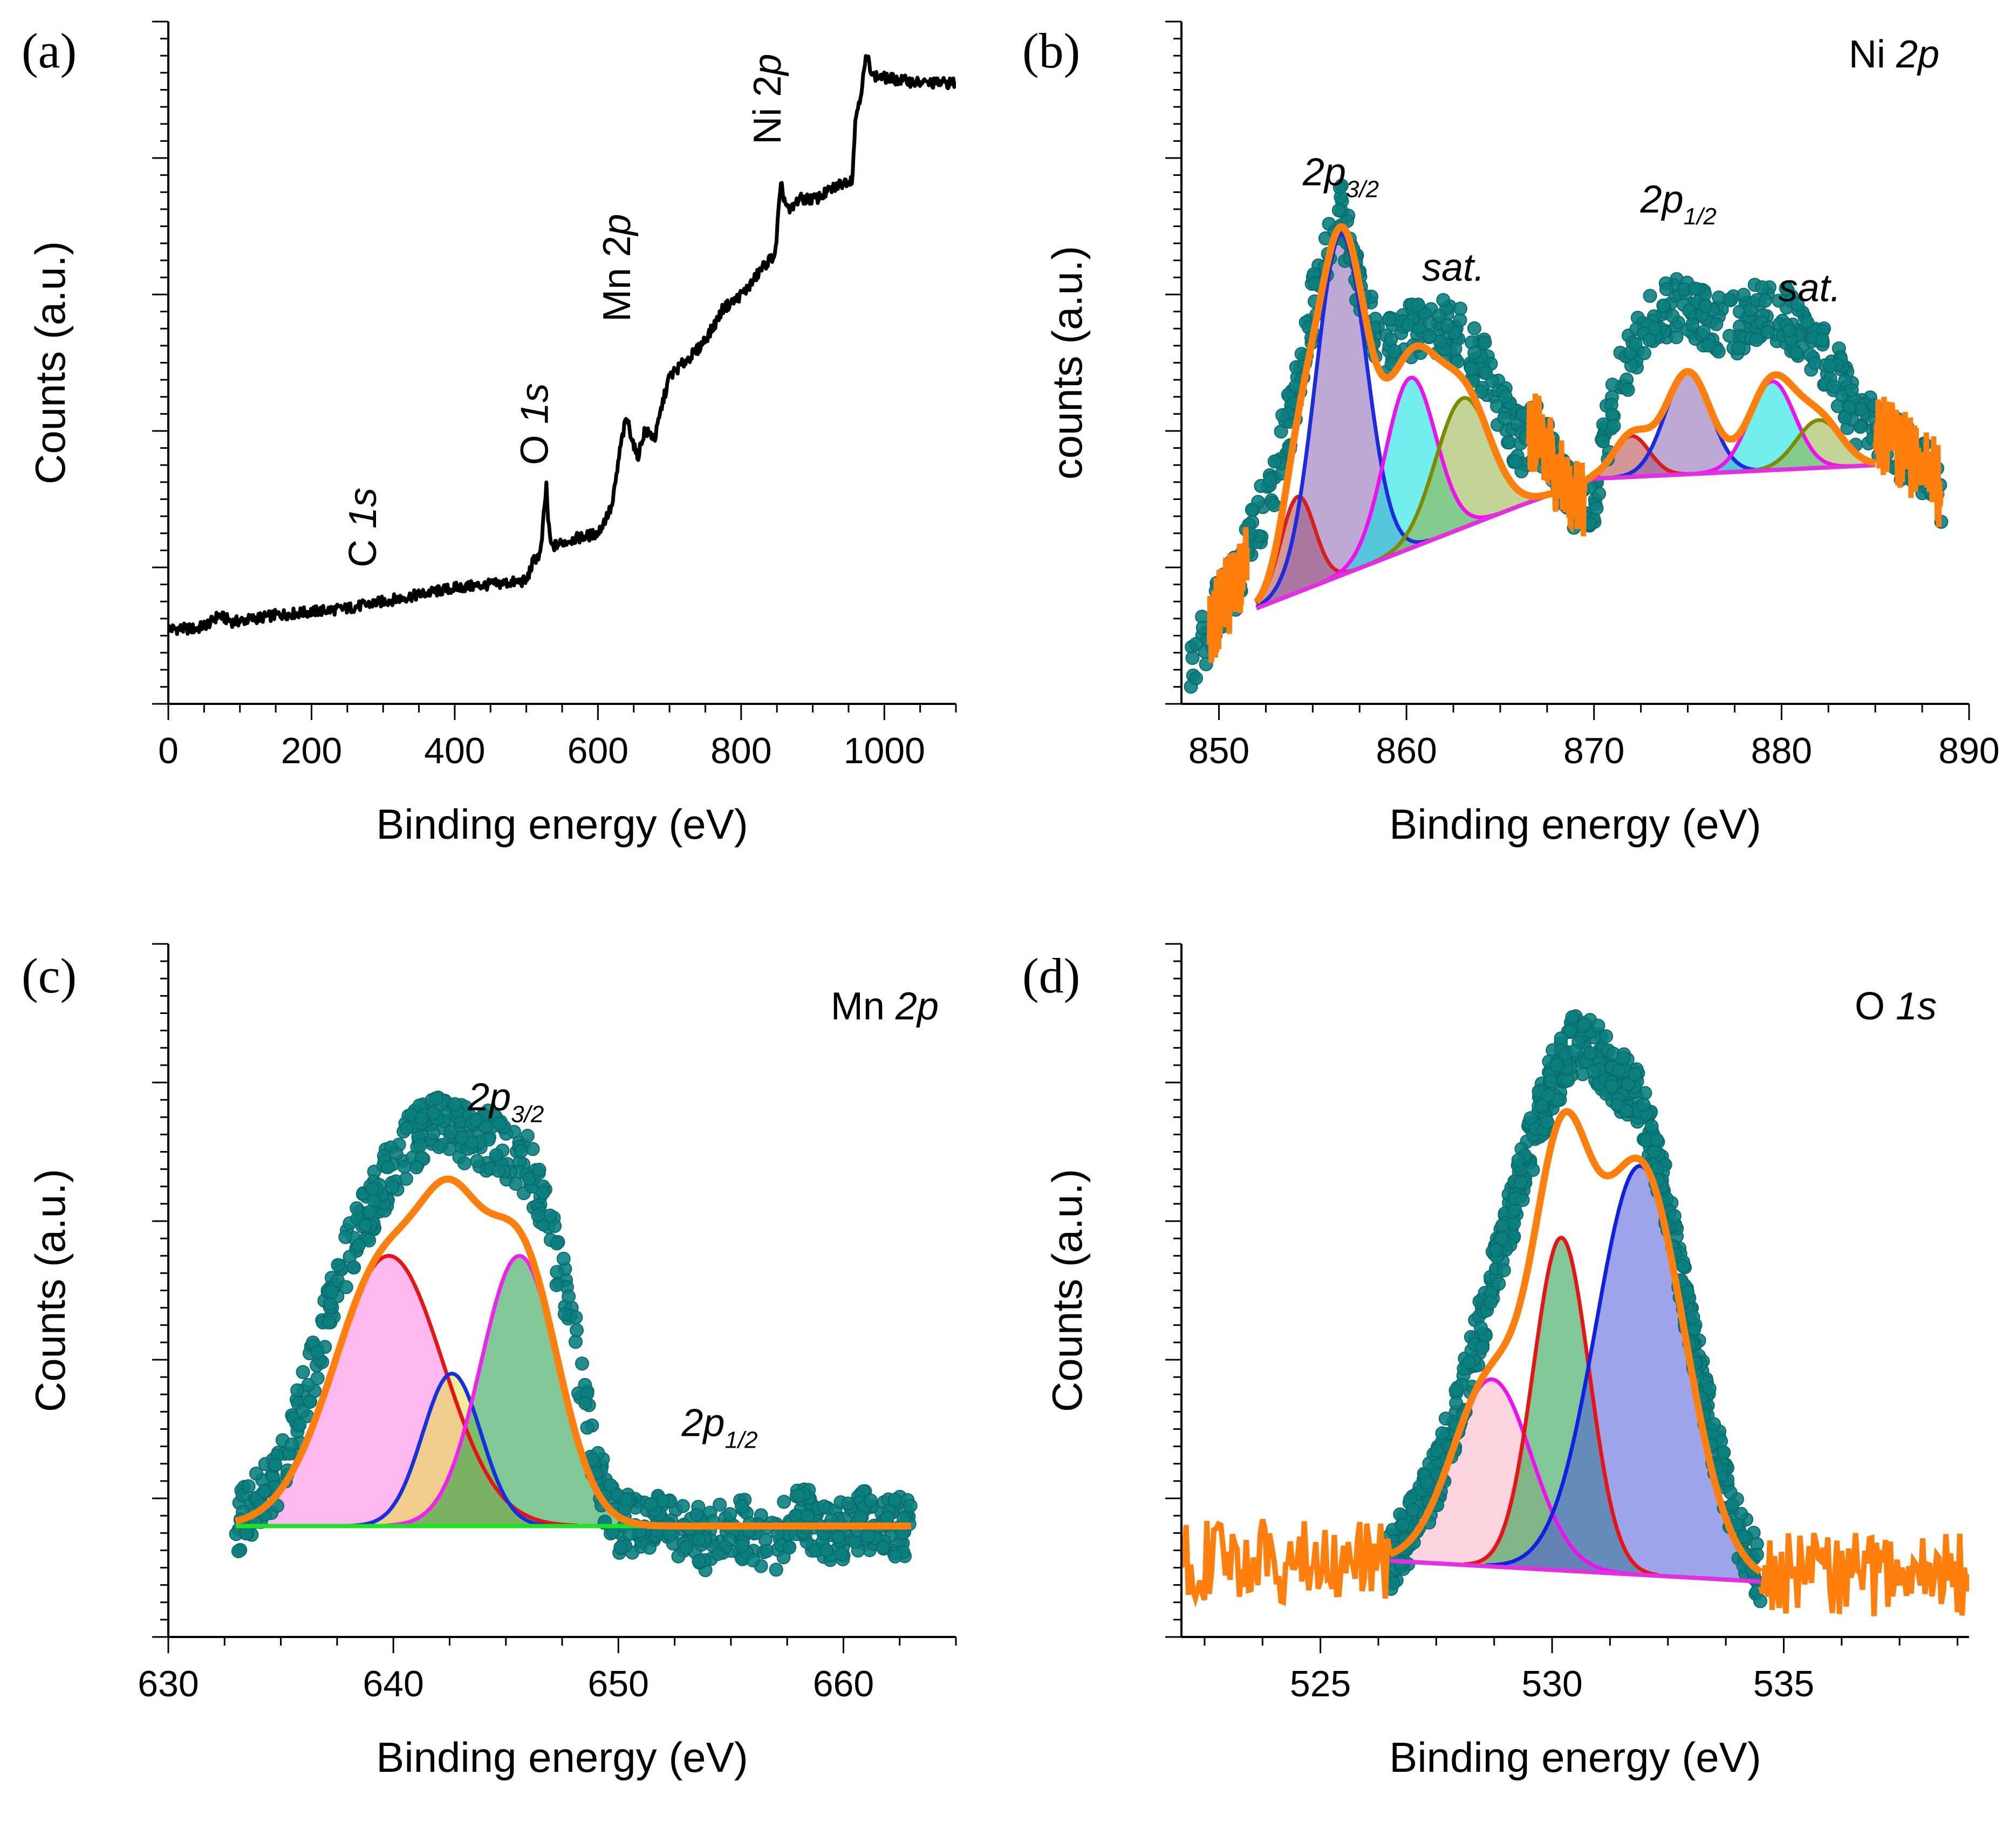 The height and width of the screenshot is (1836, 2016). What do you see at coordinates (1557, 465) in the screenshot?
I see `fit-noise-edge` at bounding box center [1557, 465].